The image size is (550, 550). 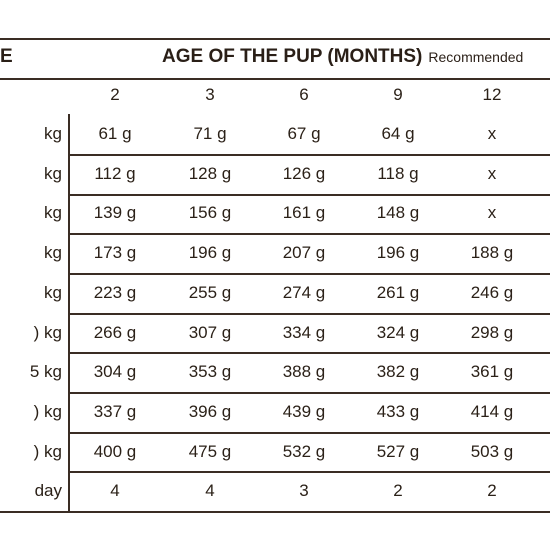 What do you see at coordinates (304, 451) in the screenshot?
I see `table-cell: 532 g` at bounding box center [304, 451].